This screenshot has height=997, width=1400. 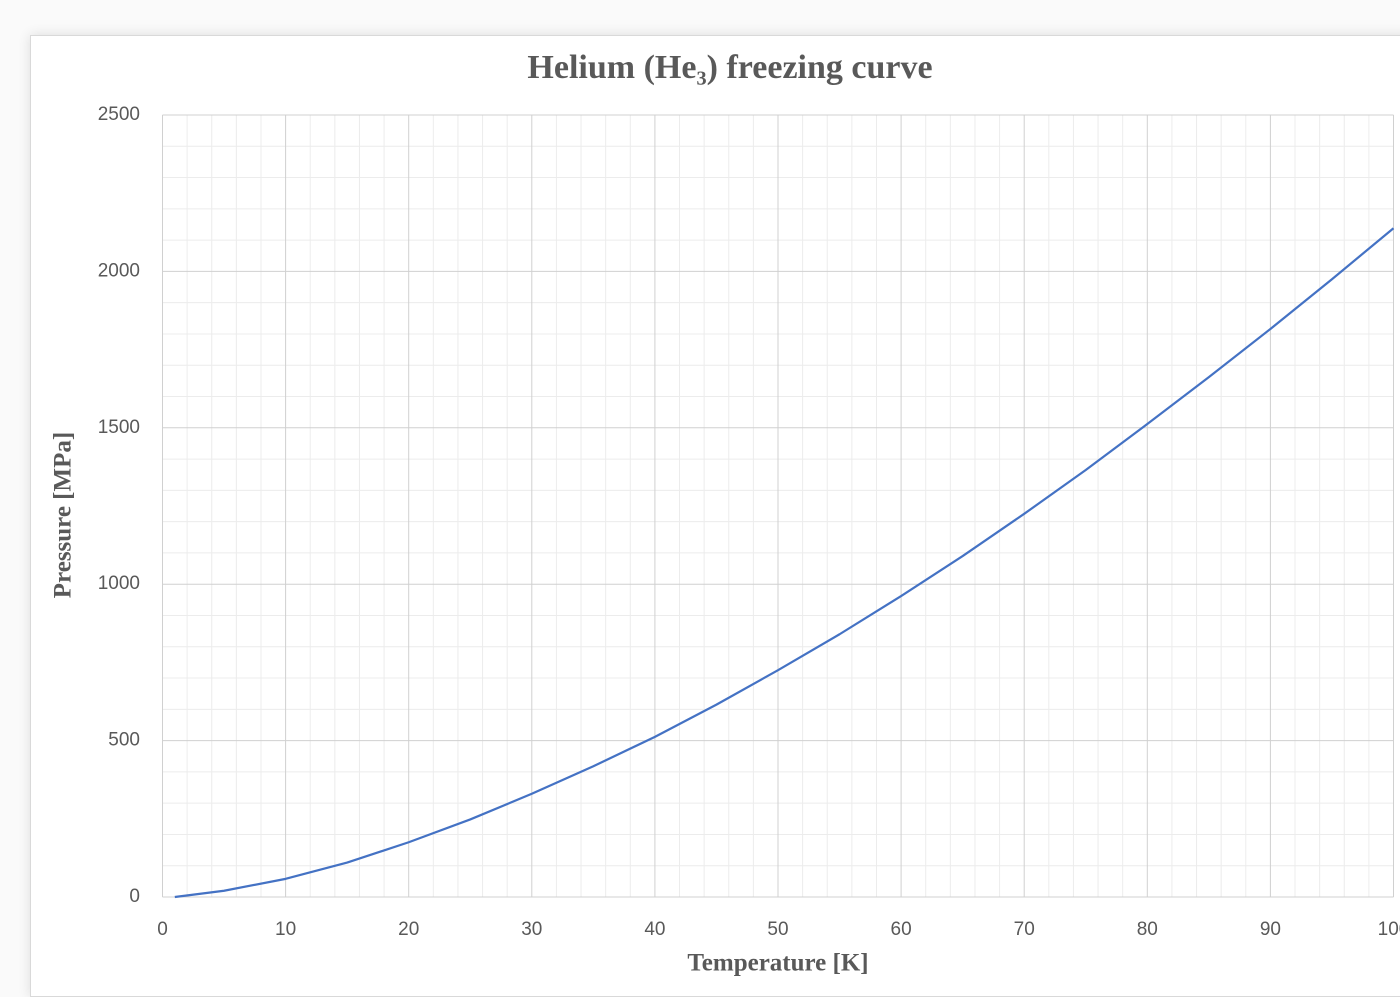 I want to click on y-tick-label: 1500, so click(x=119, y=427).